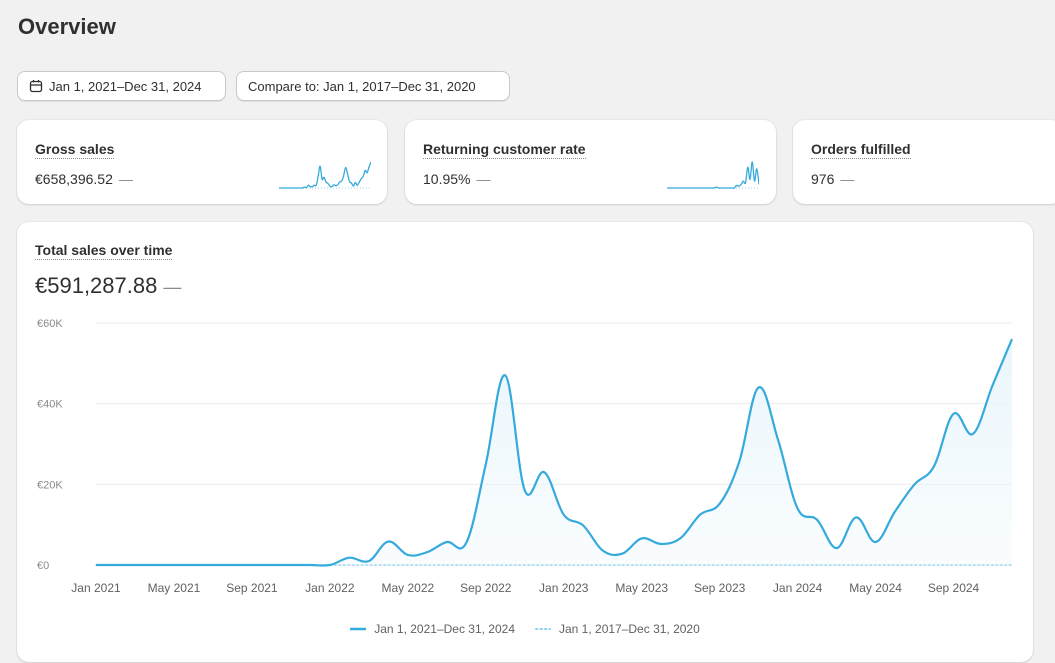  I want to click on metric-card-orders-fulfilled: Orders fulfilled 976—, so click(924, 162).